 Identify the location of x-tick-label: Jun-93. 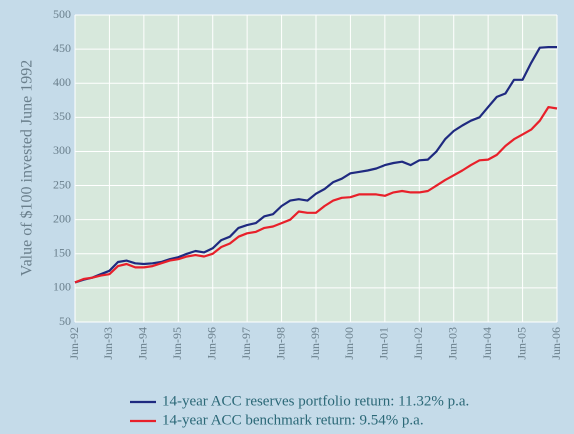
(108, 343).